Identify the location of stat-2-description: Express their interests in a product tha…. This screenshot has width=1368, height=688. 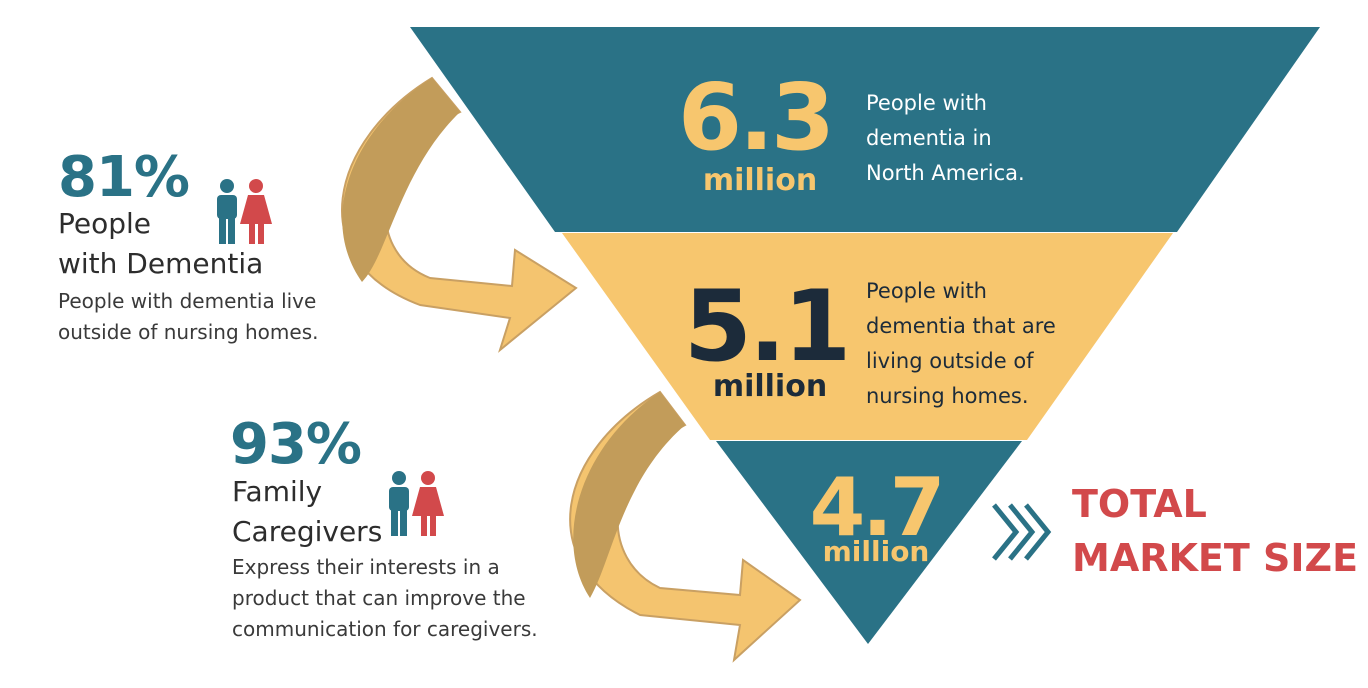
(385, 598).